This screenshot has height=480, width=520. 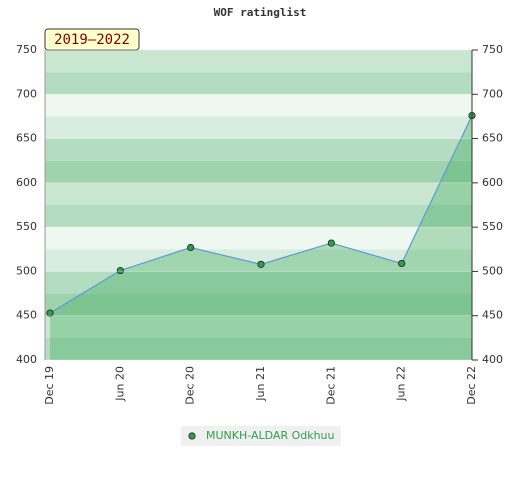 What do you see at coordinates (270, 435) in the screenshot?
I see `legend-label: MUNKH-ALDAR Odkhuu` at bounding box center [270, 435].